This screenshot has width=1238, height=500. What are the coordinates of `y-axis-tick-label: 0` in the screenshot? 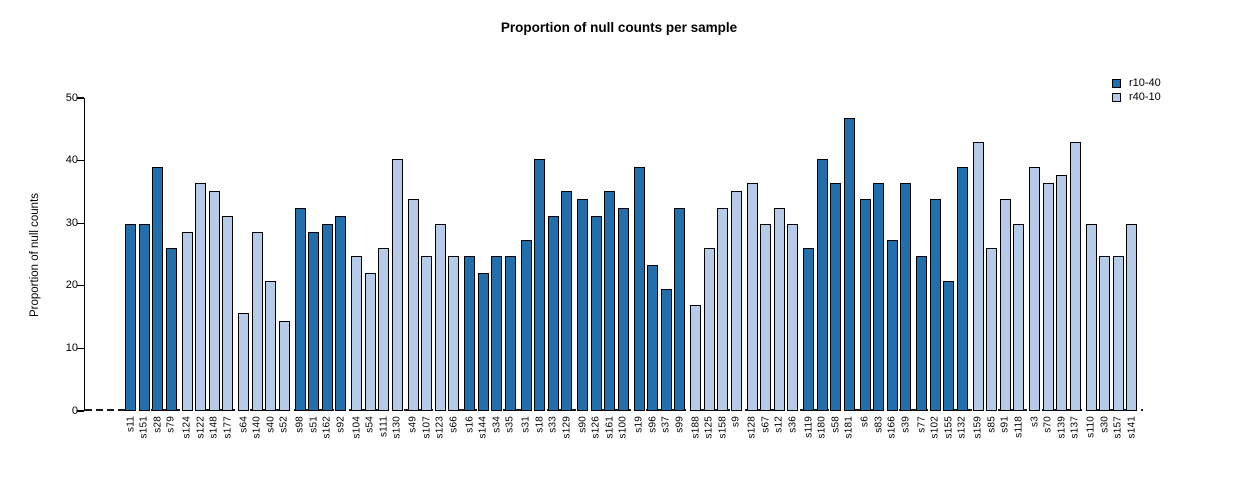 It's located at (74, 410).